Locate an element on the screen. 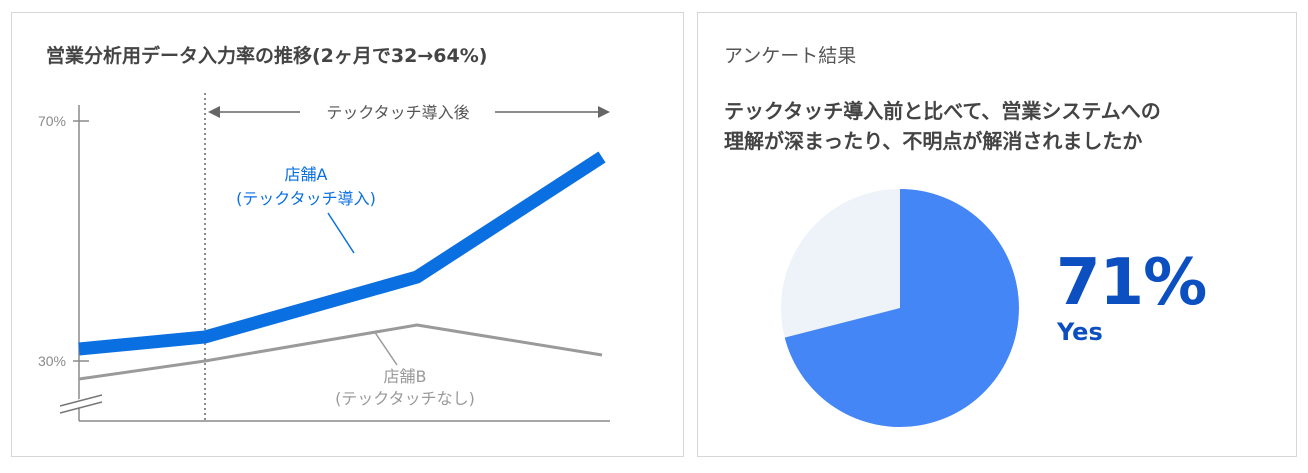 This screenshot has height=473, width=1308. survey-question-line1: テックタッチ導入前と比べて、営業システムへの is located at coordinates (942, 111).